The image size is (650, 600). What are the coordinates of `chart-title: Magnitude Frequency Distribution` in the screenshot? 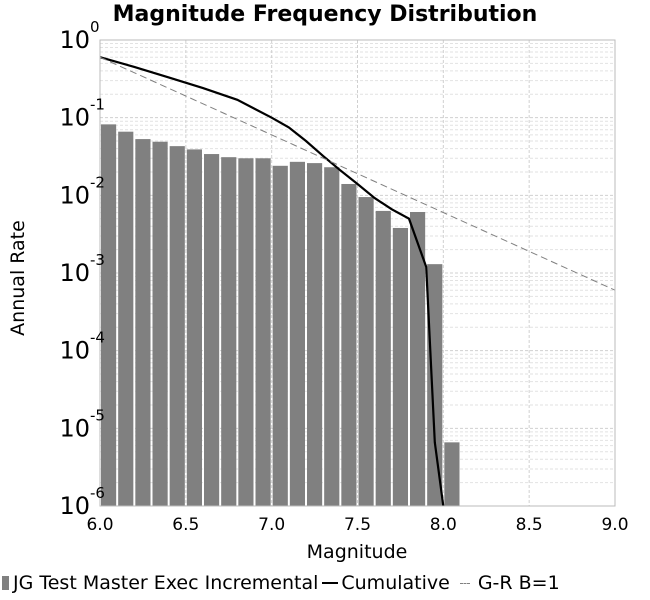 It's located at (325, 14).